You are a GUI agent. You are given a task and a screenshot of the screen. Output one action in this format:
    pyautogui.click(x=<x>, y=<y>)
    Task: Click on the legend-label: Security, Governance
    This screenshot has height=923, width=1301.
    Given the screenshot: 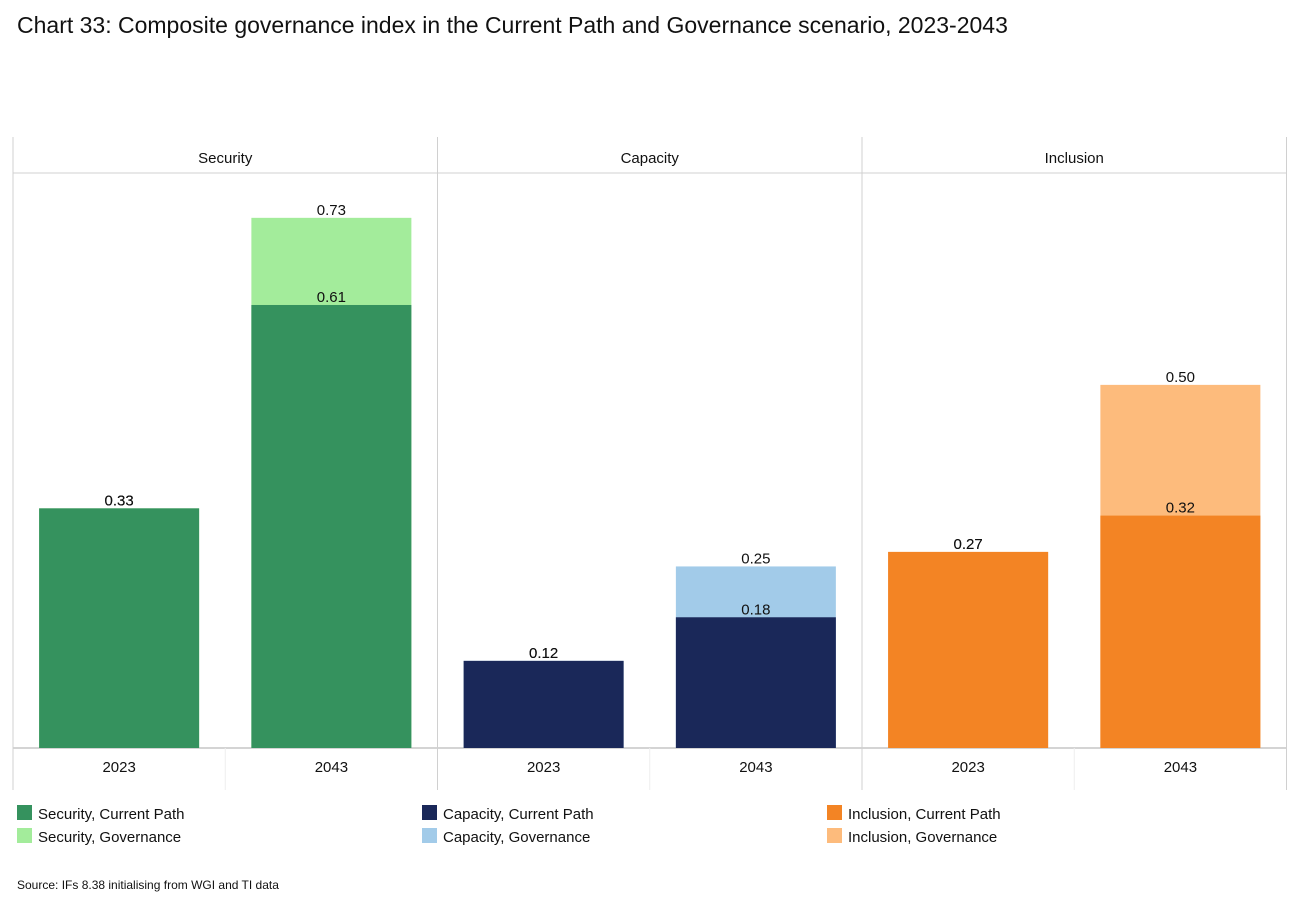 What is the action you would take?
    pyautogui.click(x=109, y=837)
    